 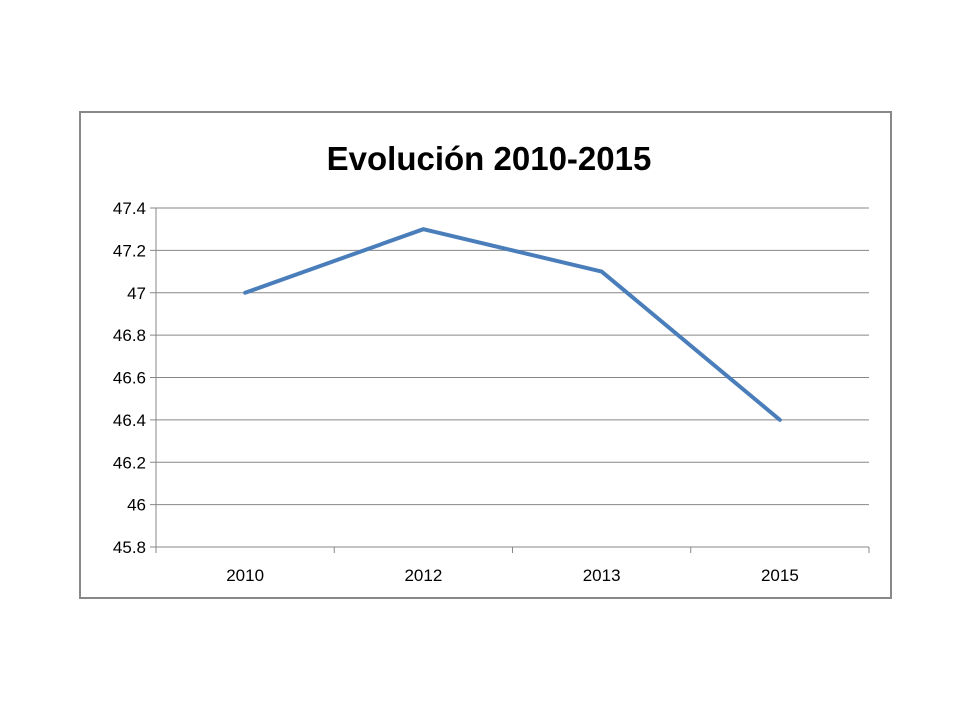 I want to click on x-tick-label: 2010, so click(x=245, y=575).